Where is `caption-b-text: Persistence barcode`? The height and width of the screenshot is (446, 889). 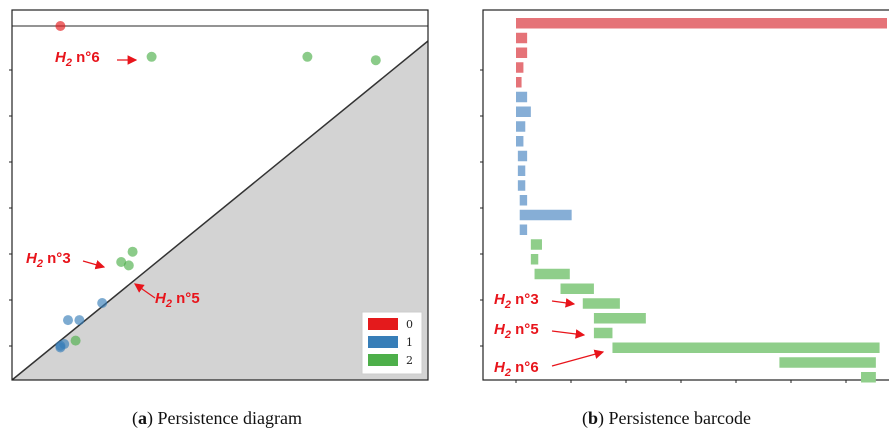
caption-b-text: Persistence barcode is located at coordinates (677, 418).